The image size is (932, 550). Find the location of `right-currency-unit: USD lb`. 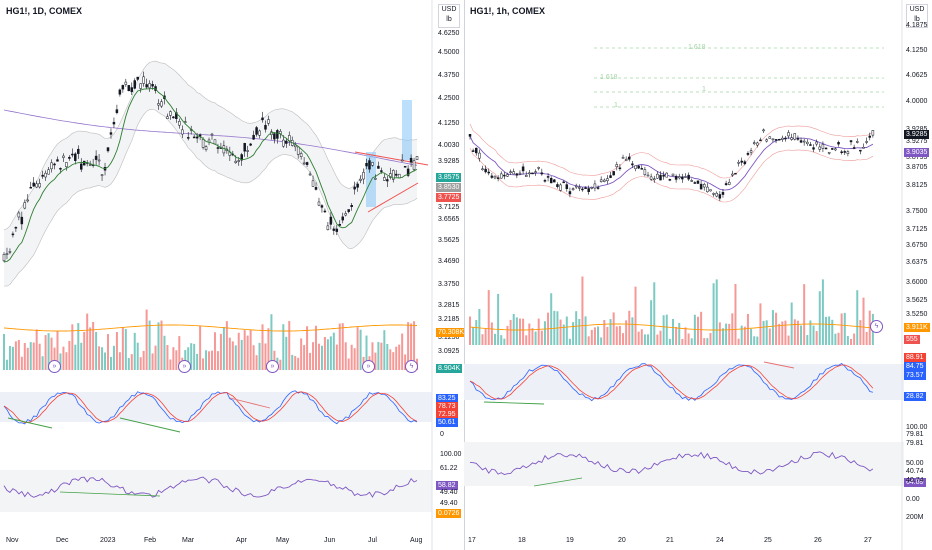

right-currency-unit: USD lb is located at coordinates (917, 16).